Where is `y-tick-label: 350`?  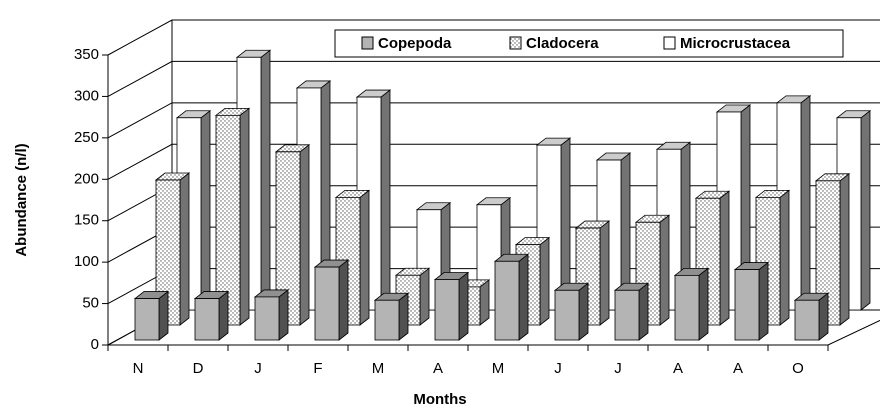 y-tick-label: 350 is located at coordinates (86, 54).